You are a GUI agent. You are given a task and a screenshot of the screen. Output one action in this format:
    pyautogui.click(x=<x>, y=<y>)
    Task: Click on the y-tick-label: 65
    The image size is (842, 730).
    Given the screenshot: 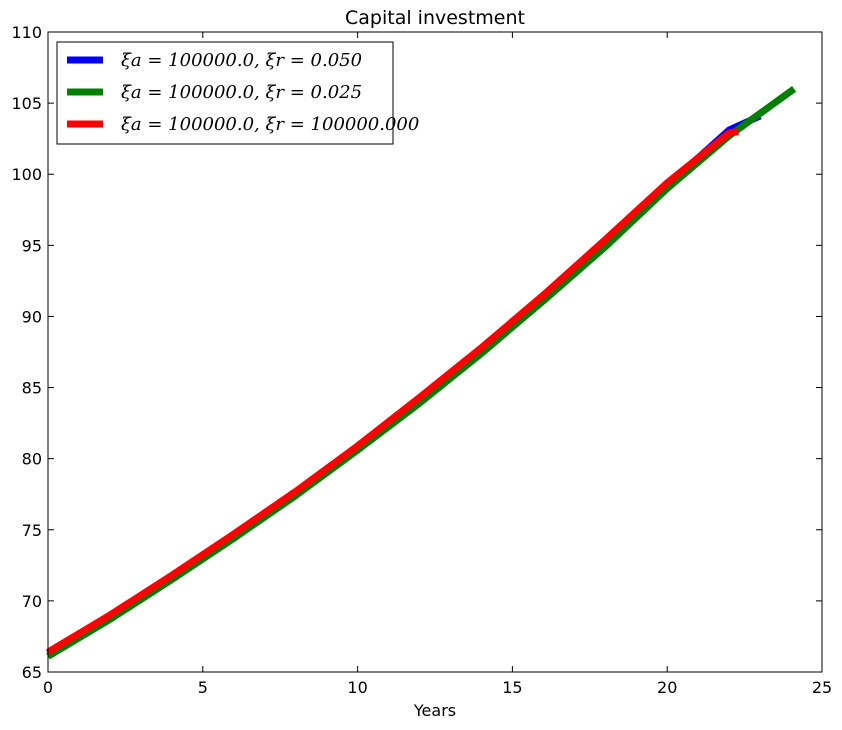 What is the action you would take?
    pyautogui.click(x=32, y=672)
    